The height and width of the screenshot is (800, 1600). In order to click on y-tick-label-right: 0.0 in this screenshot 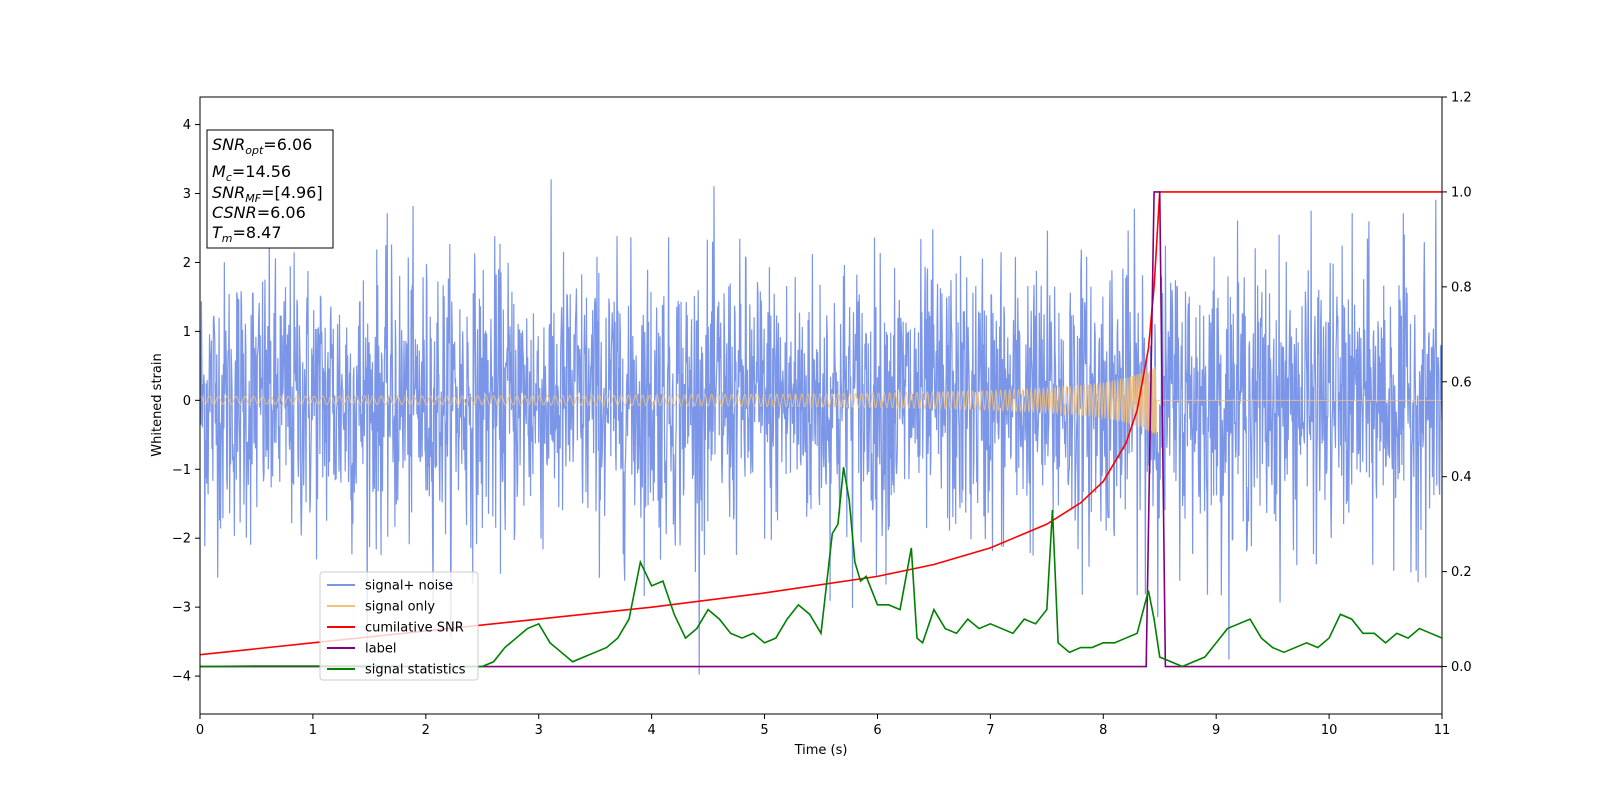, I will do `click(1461, 667)`.